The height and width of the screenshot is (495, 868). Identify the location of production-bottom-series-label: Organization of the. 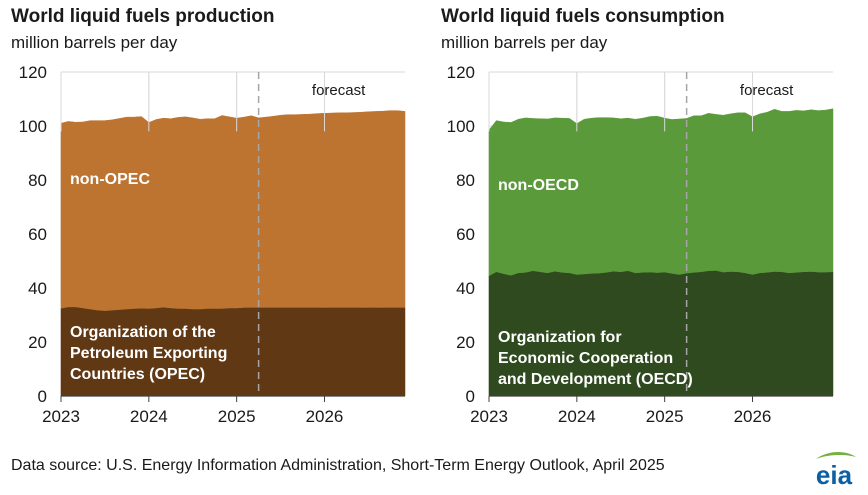
(143, 332).